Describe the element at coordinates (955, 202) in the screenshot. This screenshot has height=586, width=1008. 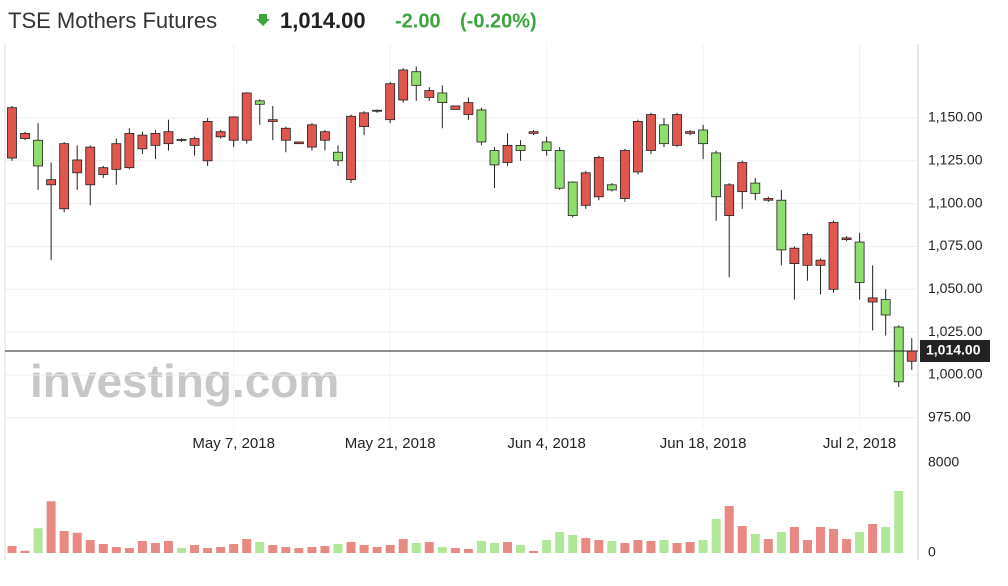
I see `y-tick-label: 1,100.00` at that location.